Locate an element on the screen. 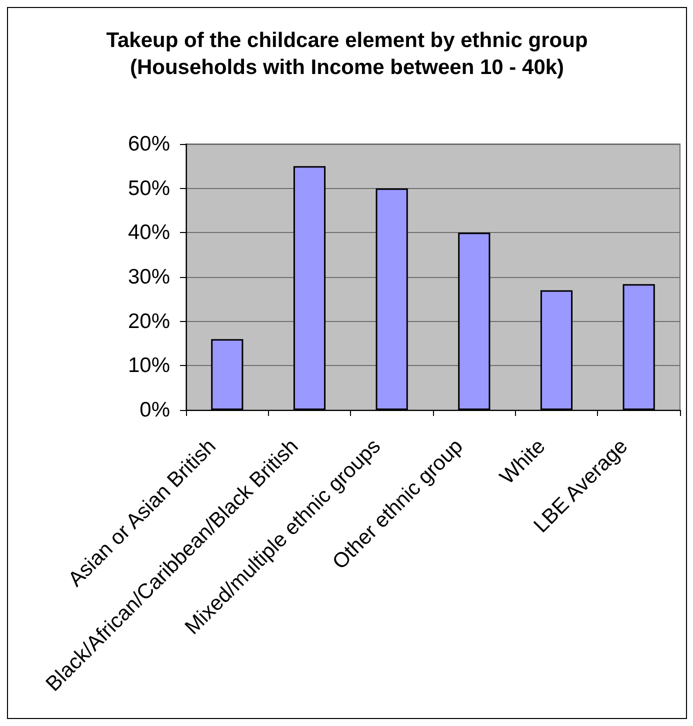 The height and width of the screenshot is (726, 693). y-tick-label: 30% is located at coordinates (149, 277).